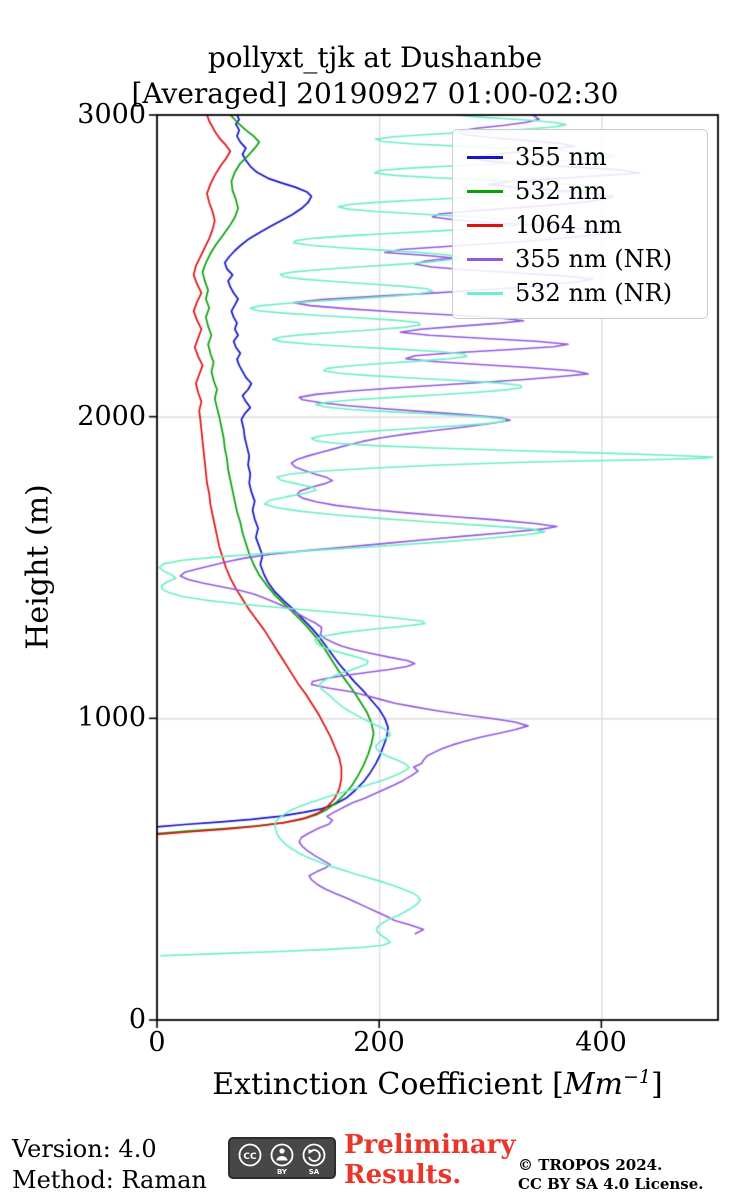 Image resolution: width=750 pixels, height=1200 pixels. I want to click on legend-item-532nm: 532 nm, so click(580, 191).